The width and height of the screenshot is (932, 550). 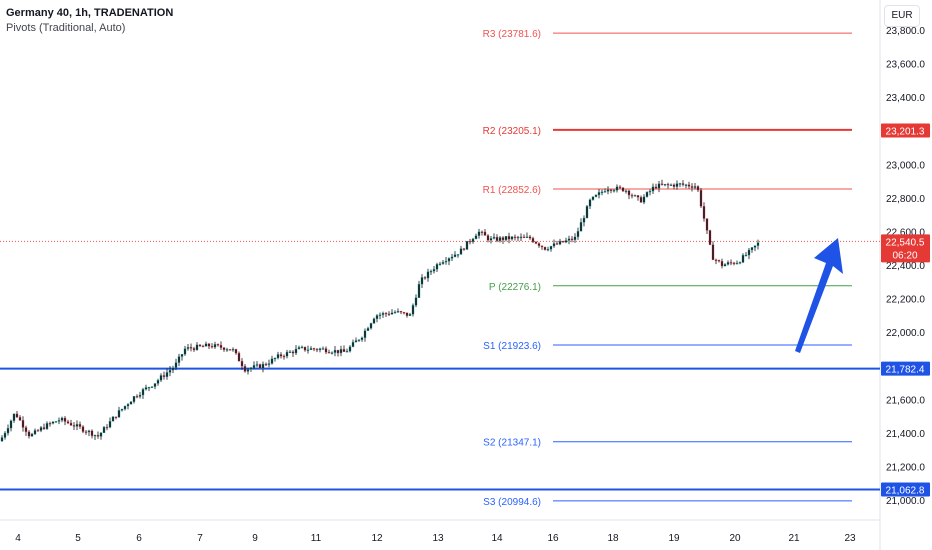 I want to click on arrow-annotation, so click(x=819, y=295).